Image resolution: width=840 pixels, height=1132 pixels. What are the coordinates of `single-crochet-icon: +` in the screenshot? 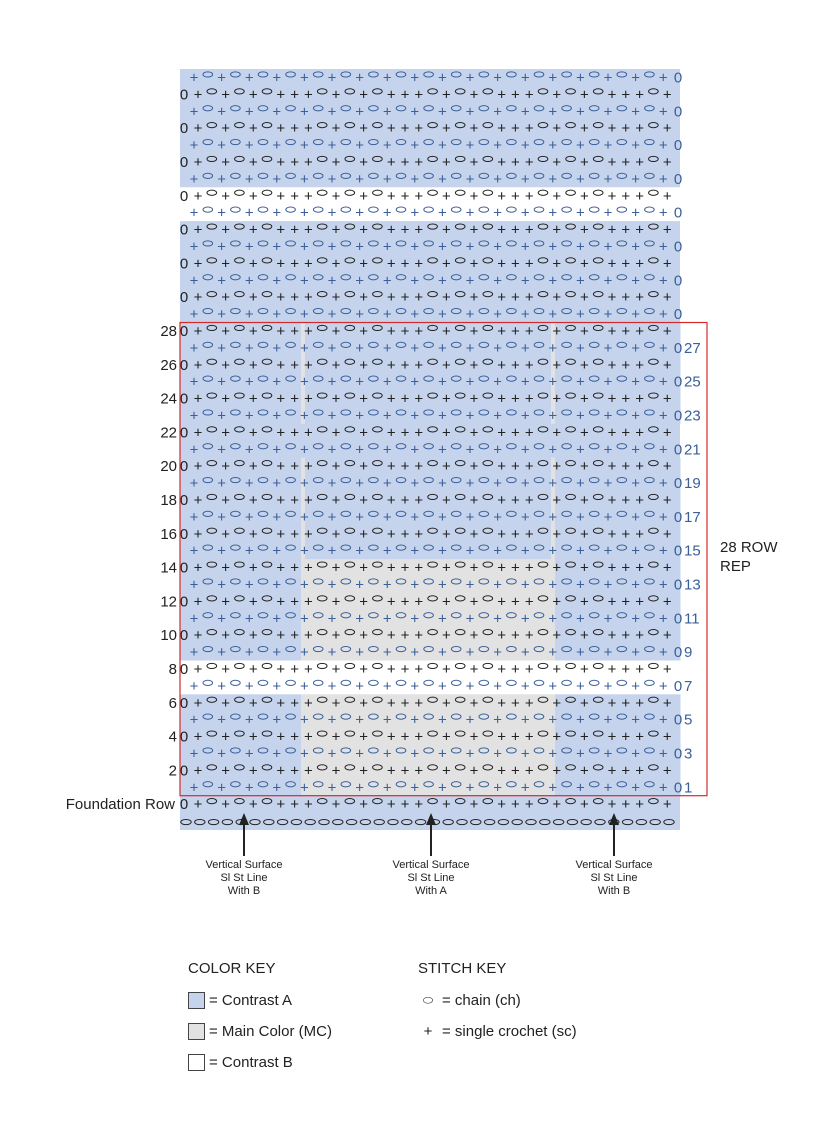 It's located at (428, 1031).